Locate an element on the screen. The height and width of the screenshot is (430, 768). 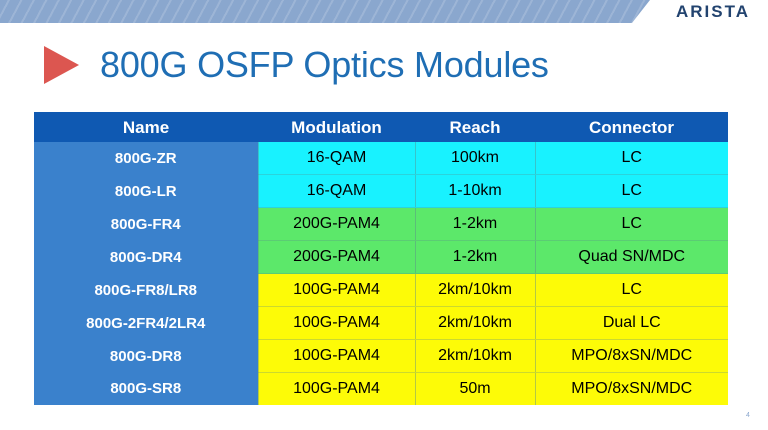
table-header-row: Name Modulation Reach Connector is located at coordinates (381, 127).